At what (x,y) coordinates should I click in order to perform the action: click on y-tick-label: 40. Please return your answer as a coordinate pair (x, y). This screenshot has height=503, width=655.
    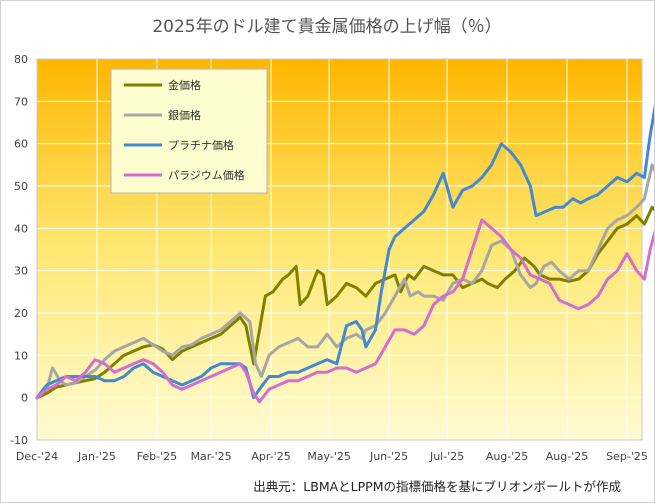
    Looking at the image, I should click on (21, 228).